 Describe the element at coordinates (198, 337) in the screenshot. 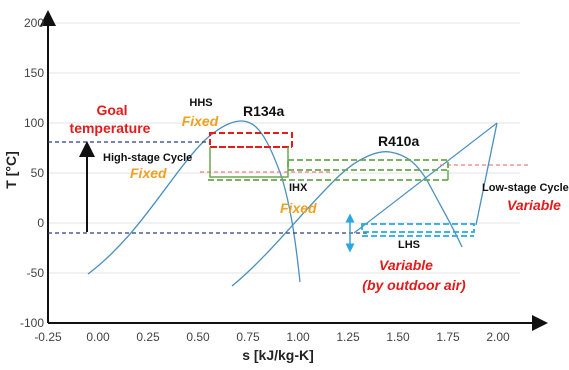

I see `x-tick-label: 0.50` at that location.